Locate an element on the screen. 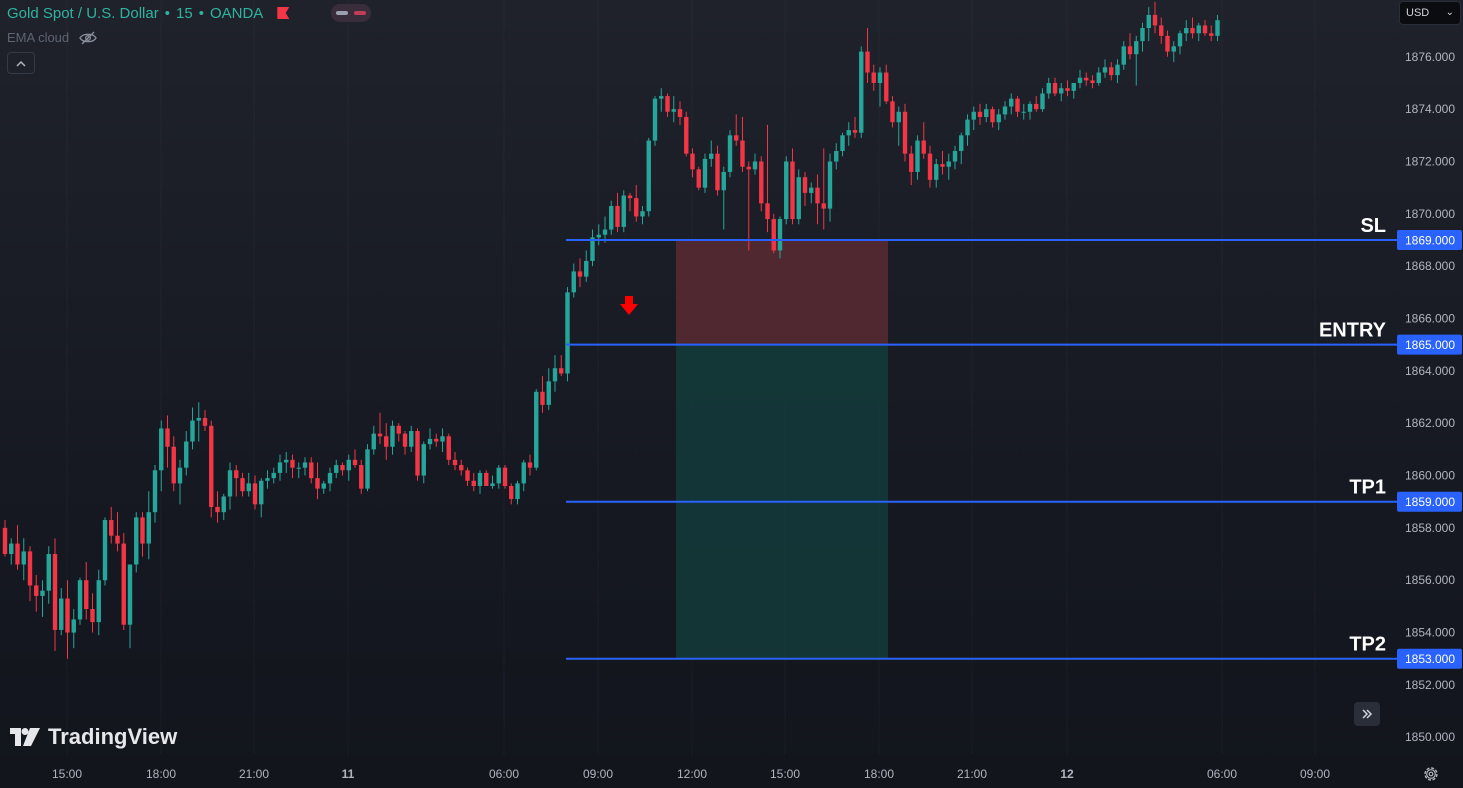 The width and height of the screenshot is (1463, 788). collapse-legend-button is located at coordinates (21, 63).